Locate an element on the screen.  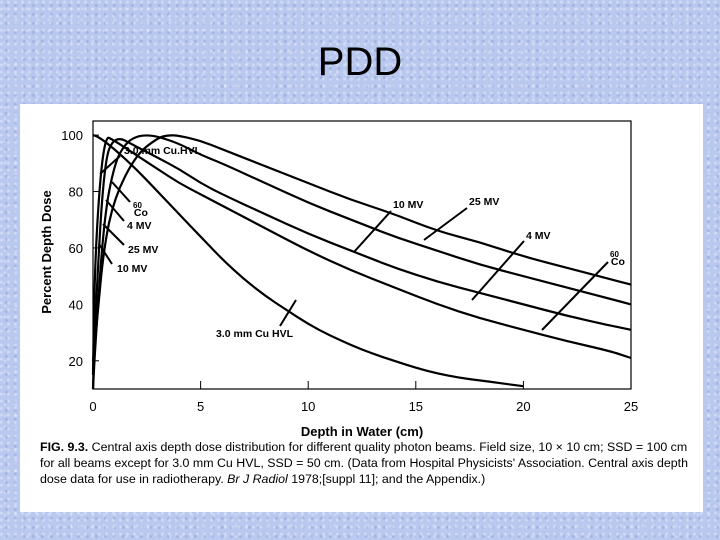
x-tick-label: 5 is located at coordinates (200, 406).